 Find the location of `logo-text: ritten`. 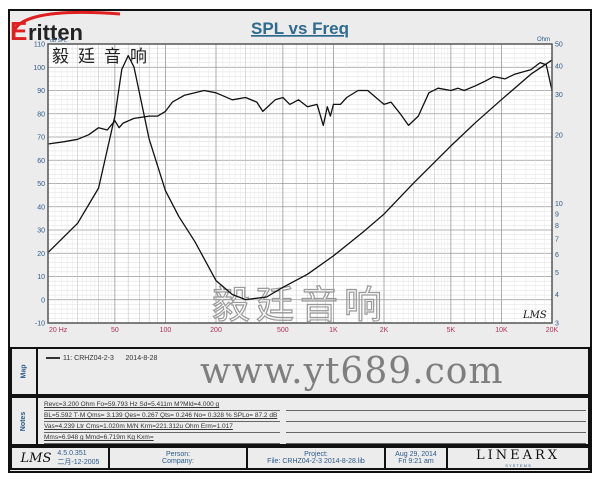

logo-text: ritten is located at coordinates (55, 32).